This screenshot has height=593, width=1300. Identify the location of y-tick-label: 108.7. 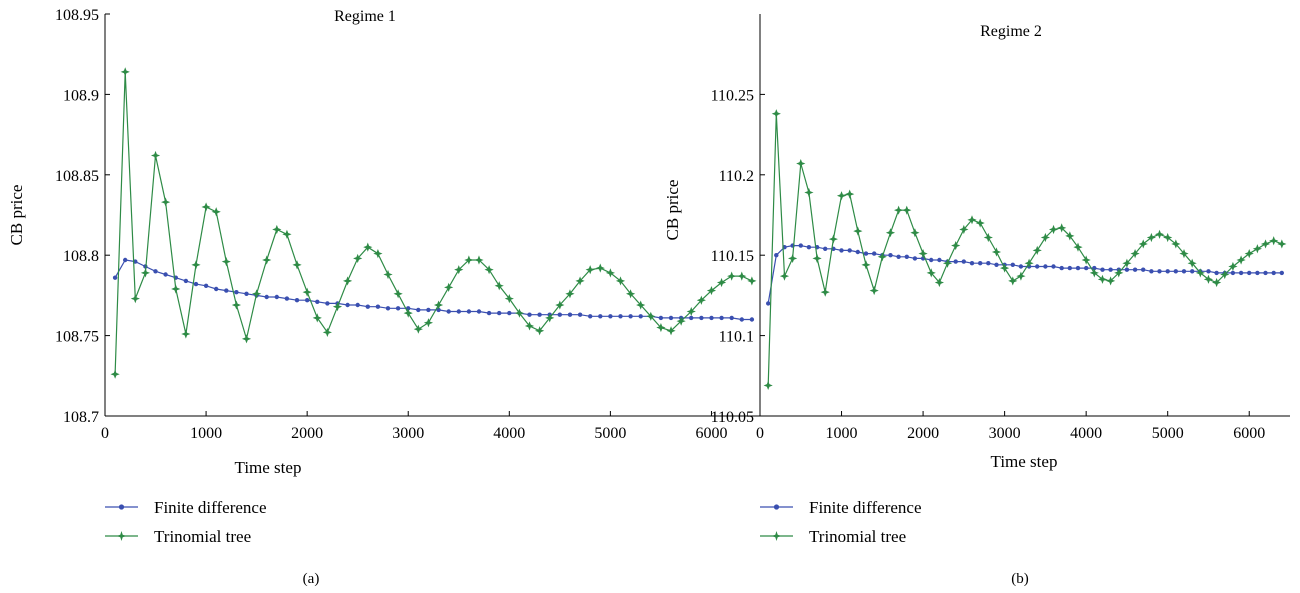
(81, 417).